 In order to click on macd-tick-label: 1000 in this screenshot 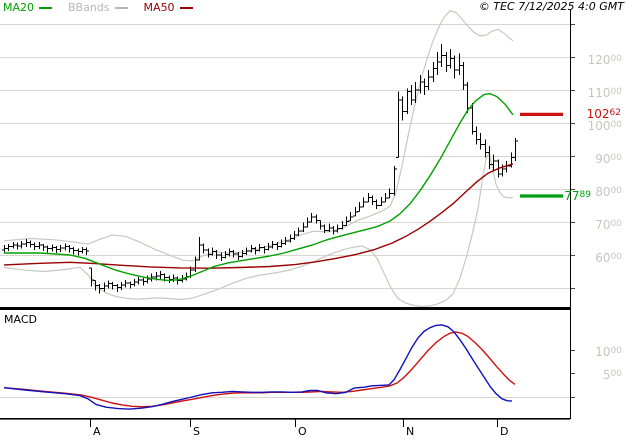, I will do `click(608, 352)`.